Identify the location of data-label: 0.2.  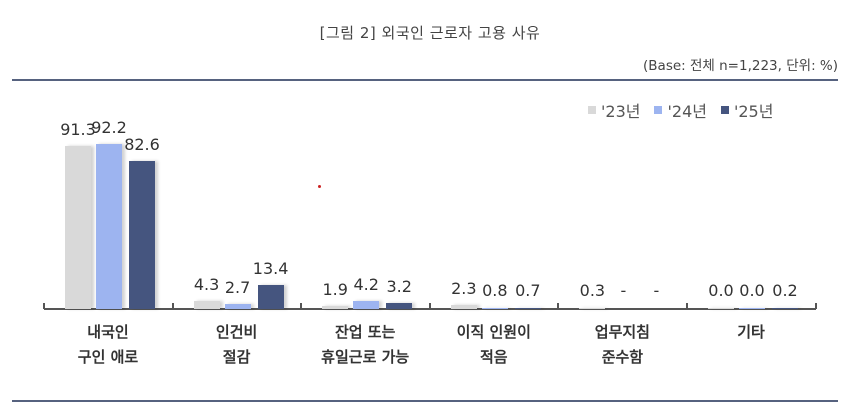
(785, 290).